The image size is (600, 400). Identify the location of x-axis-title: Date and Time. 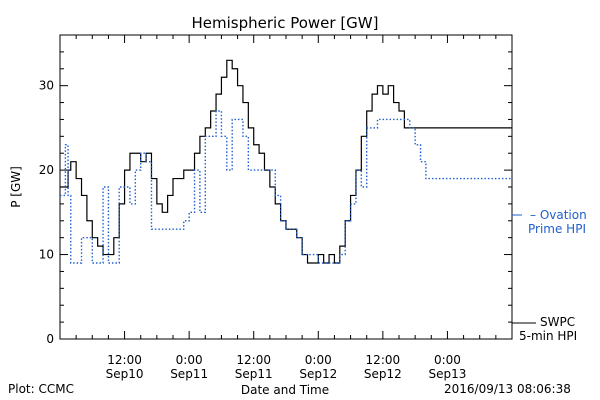
(285, 390).